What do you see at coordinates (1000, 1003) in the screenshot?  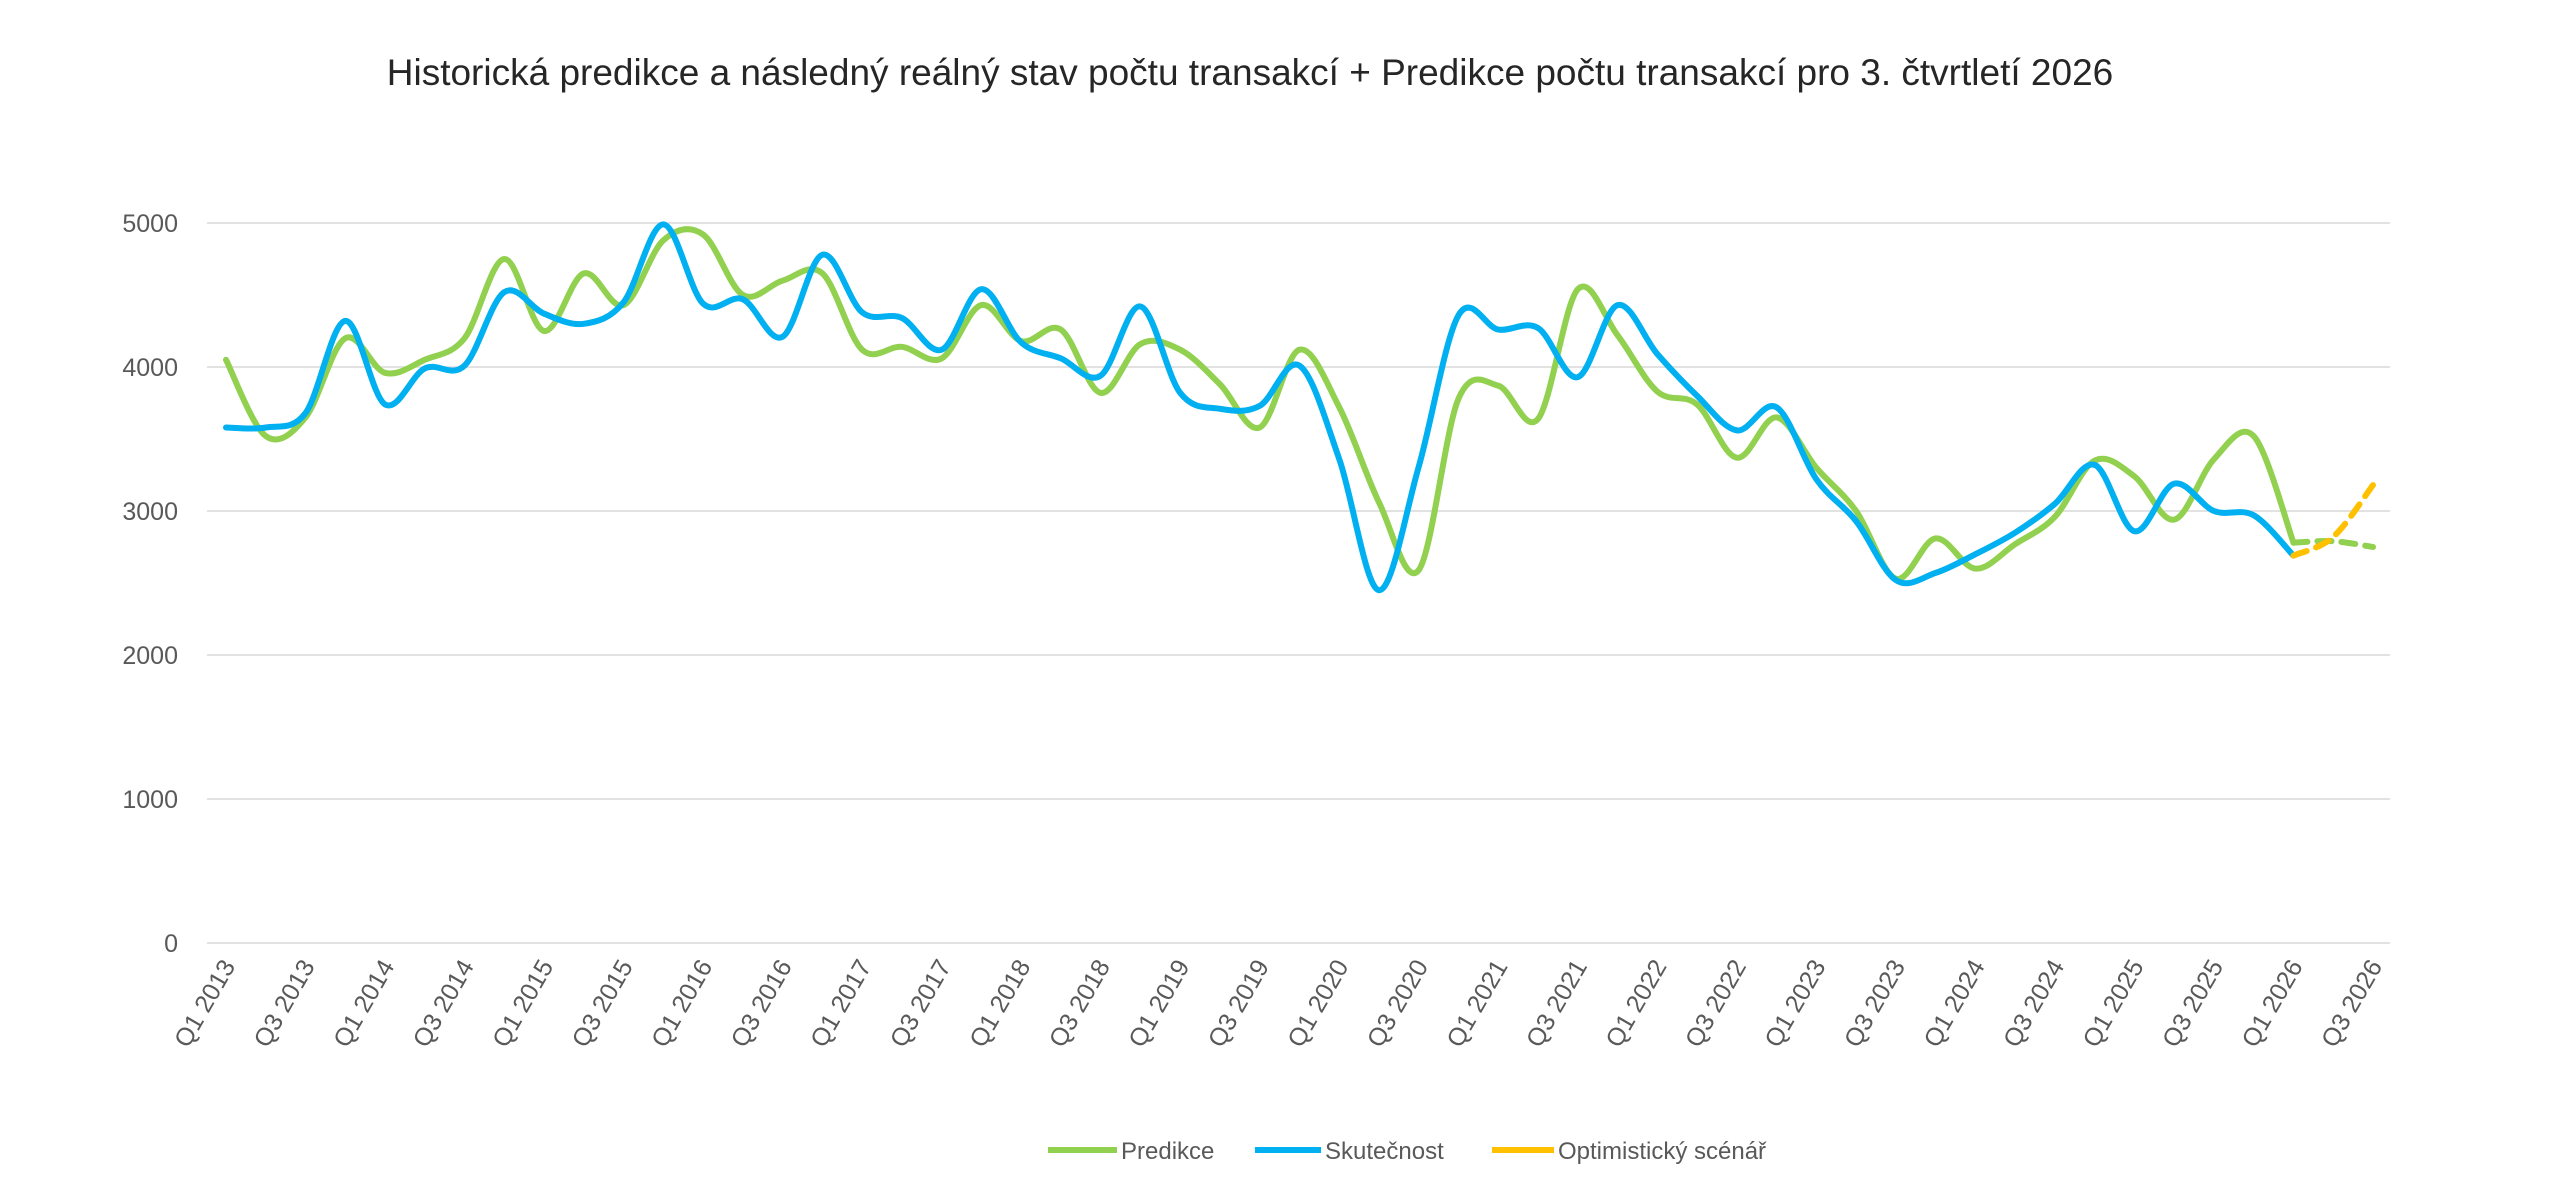 I see `x-tick-label: Q1 2018` at bounding box center [1000, 1003].